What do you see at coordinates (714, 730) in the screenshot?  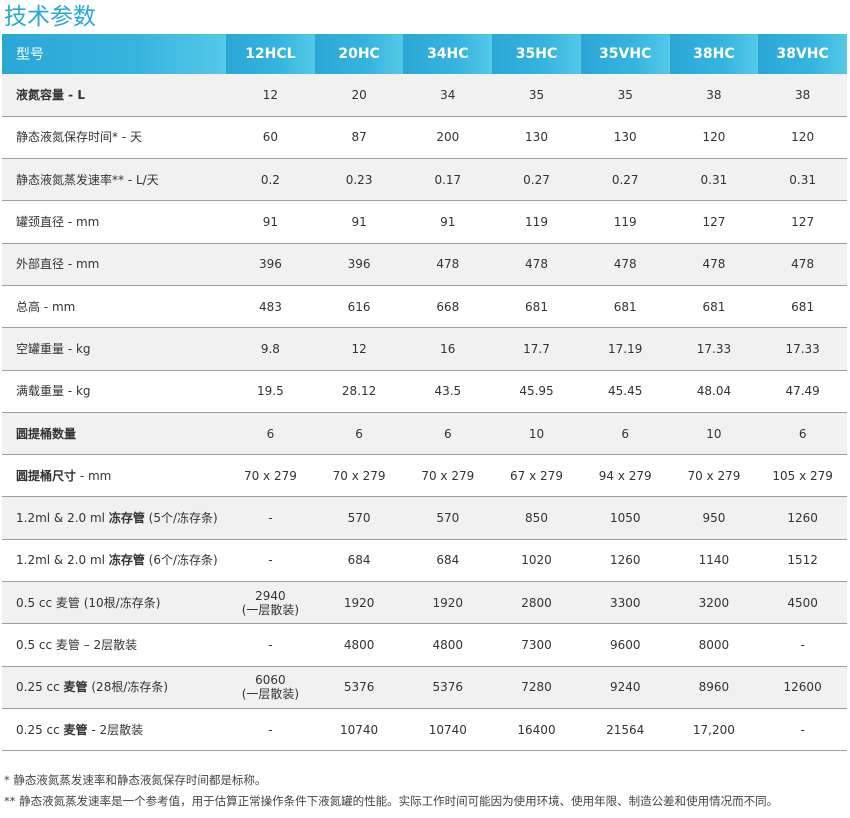 I see `table-cell: 17,200` at bounding box center [714, 730].